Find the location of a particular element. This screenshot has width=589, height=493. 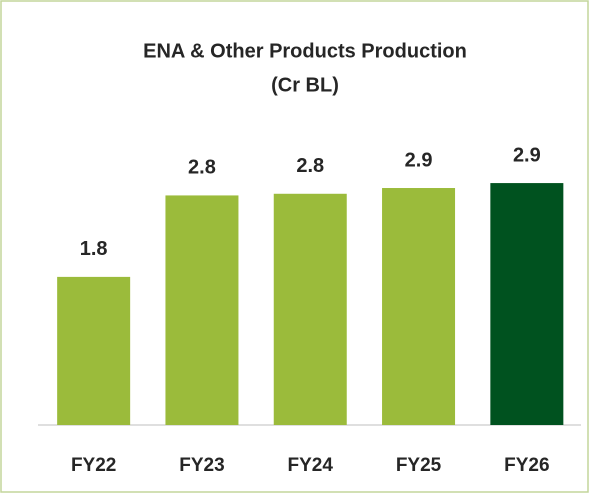

x-tick-label: FY24 is located at coordinates (311, 465).